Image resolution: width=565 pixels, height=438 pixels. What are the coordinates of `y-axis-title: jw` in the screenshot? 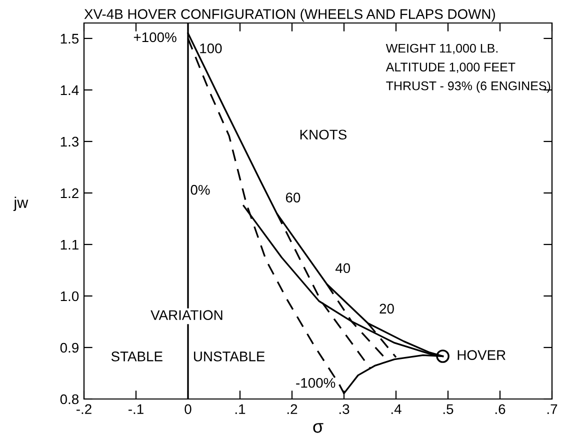 It's located at (20, 203).